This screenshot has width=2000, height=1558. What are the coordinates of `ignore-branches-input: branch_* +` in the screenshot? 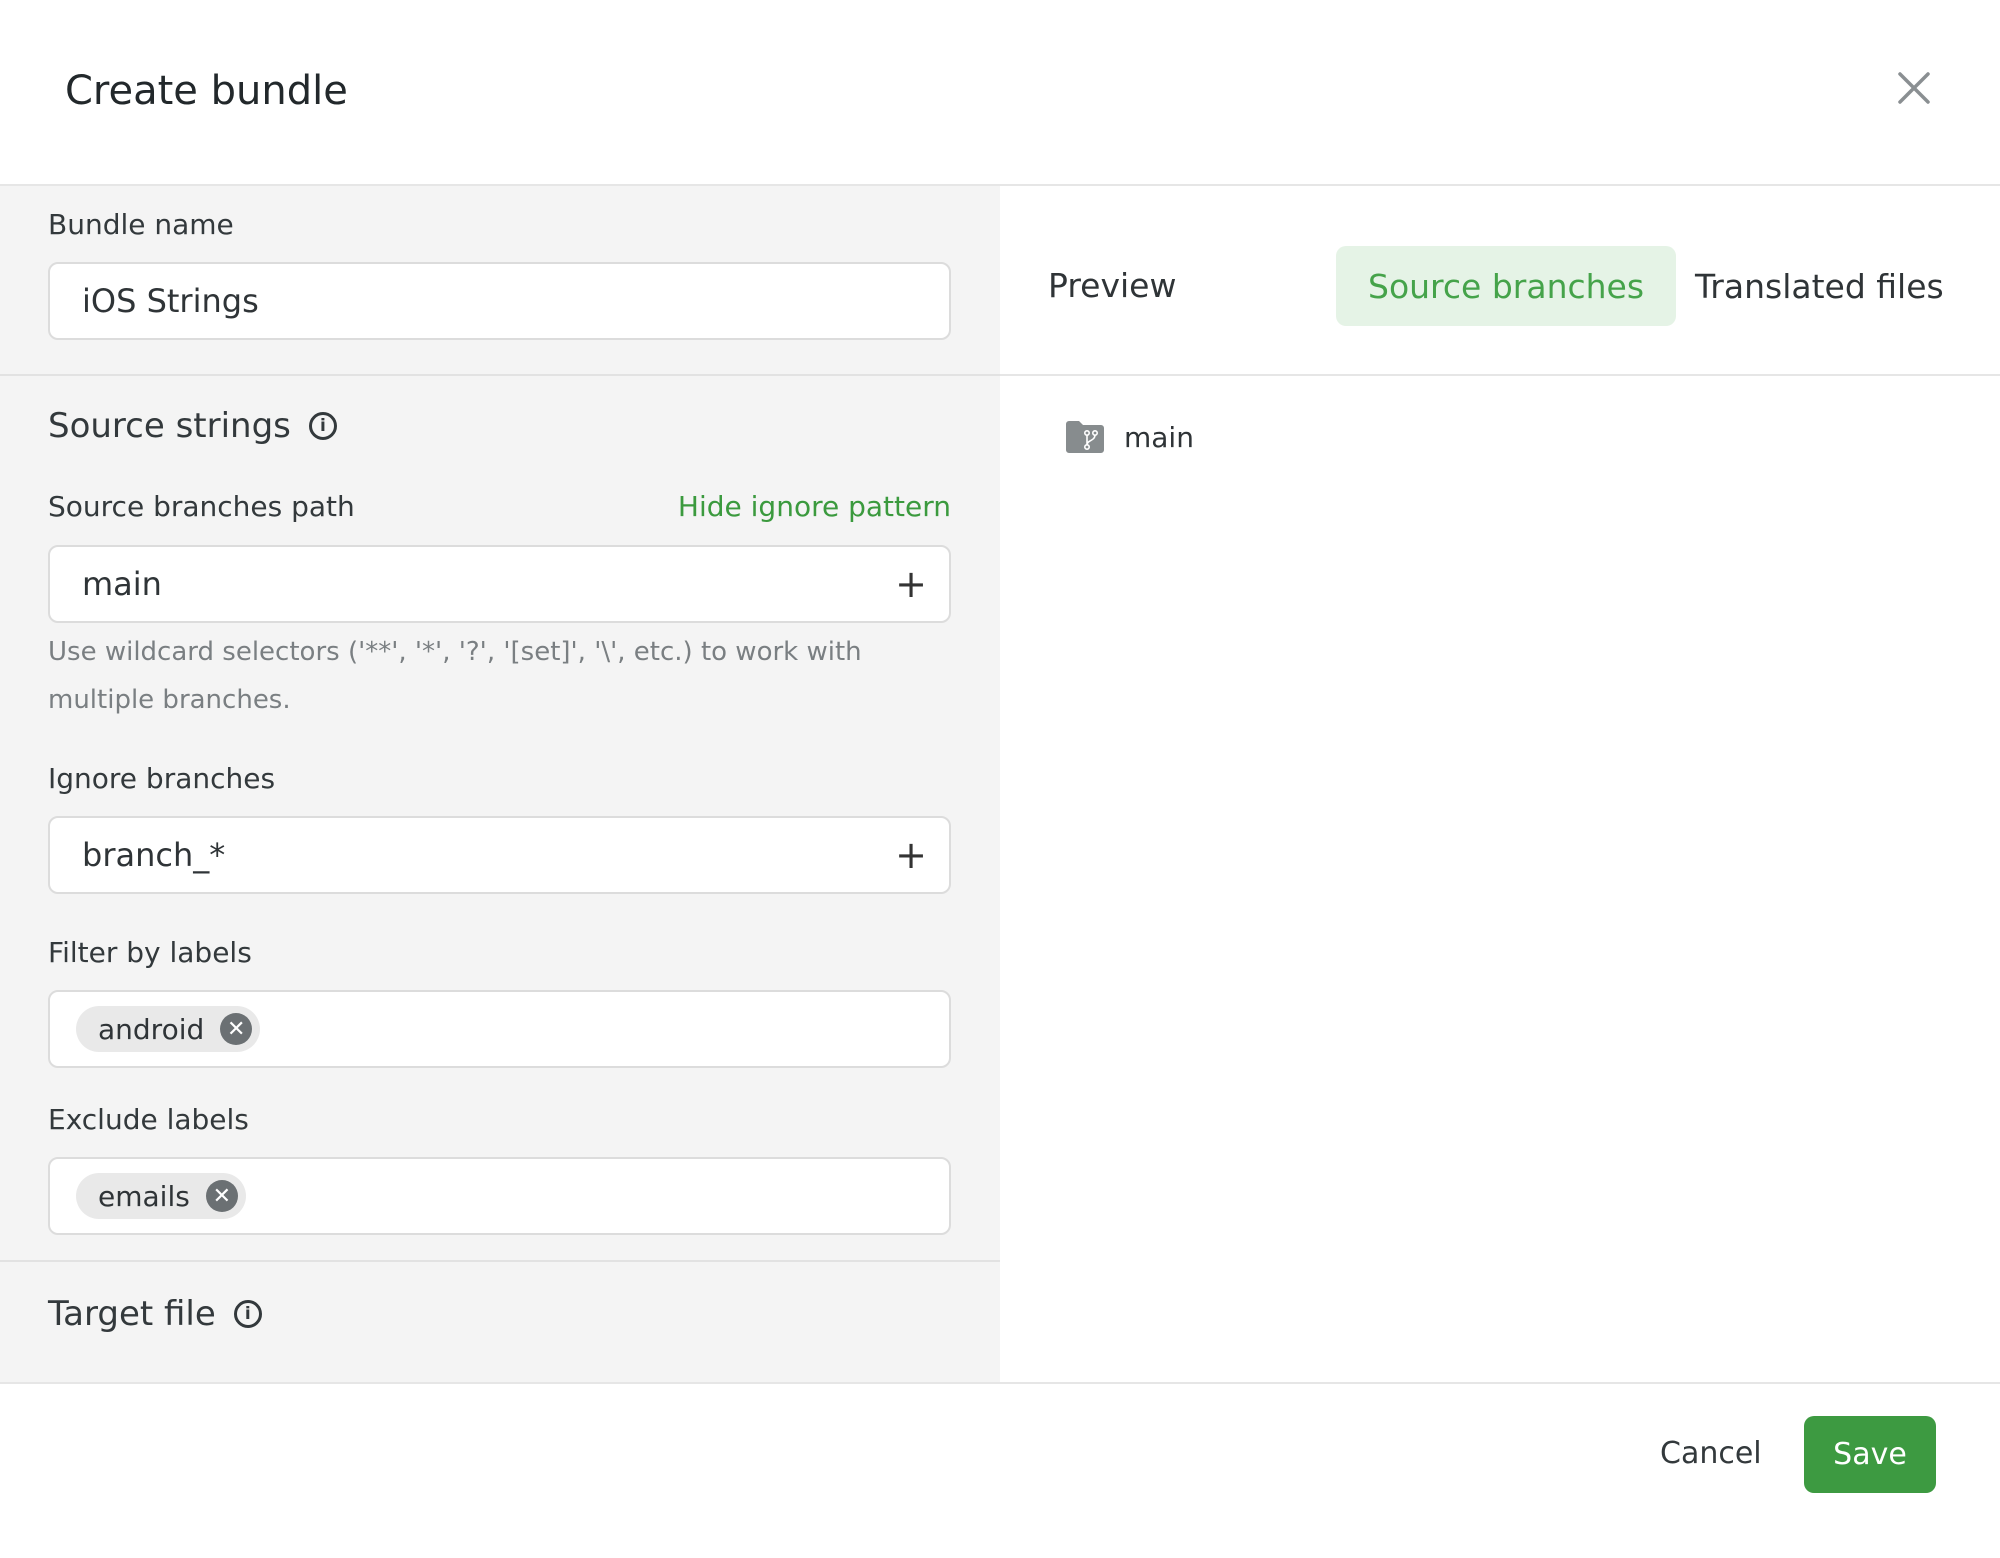 It's located at (499, 855).